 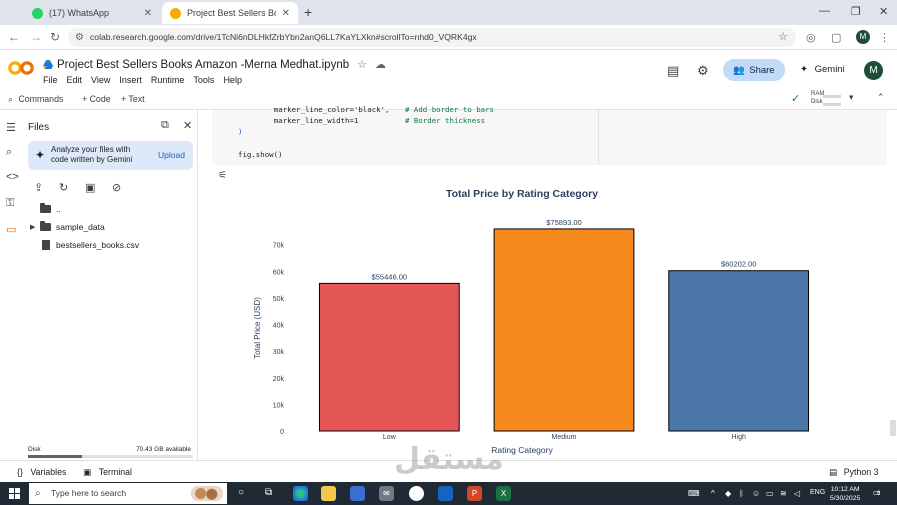 What do you see at coordinates (818, 492) in the screenshot?
I see `input-language: ENG` at bounding box center [818, 492].